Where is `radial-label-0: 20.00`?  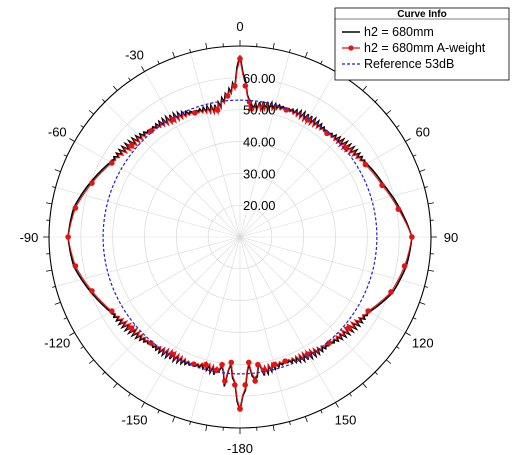 radial-label-0: 20.00 is located at coordinates (259, 205).